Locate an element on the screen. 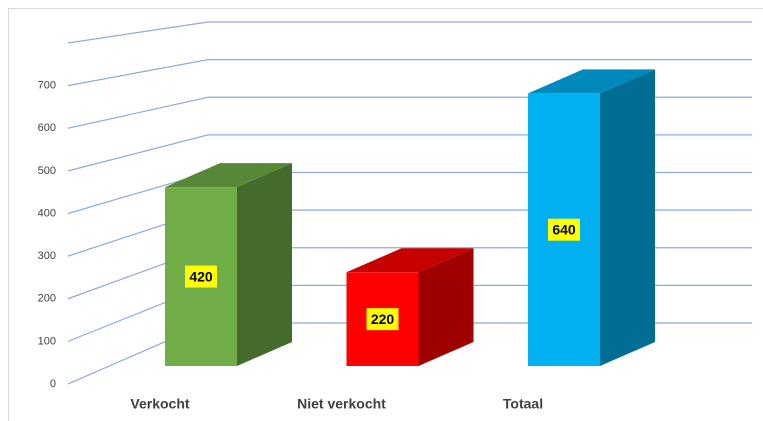  value-label: 640 is located at coordinates (564, 229).